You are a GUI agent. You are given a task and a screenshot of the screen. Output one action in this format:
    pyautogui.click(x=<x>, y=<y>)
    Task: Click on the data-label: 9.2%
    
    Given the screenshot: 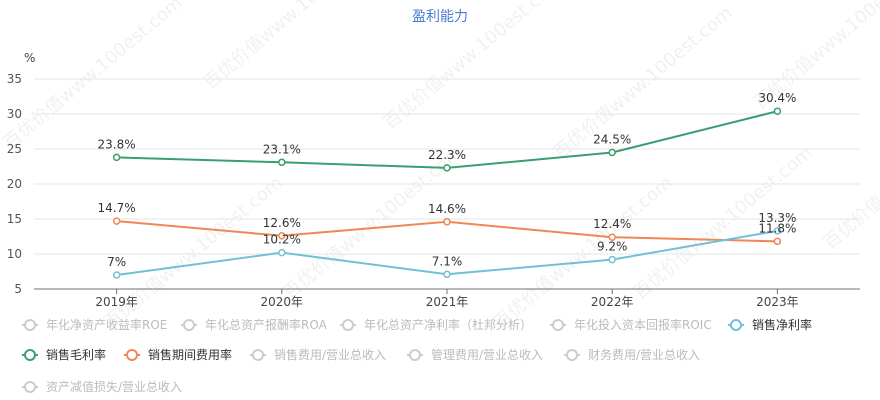 What is the action you would take?
    pyautogui.click(x=612, y=247)
    